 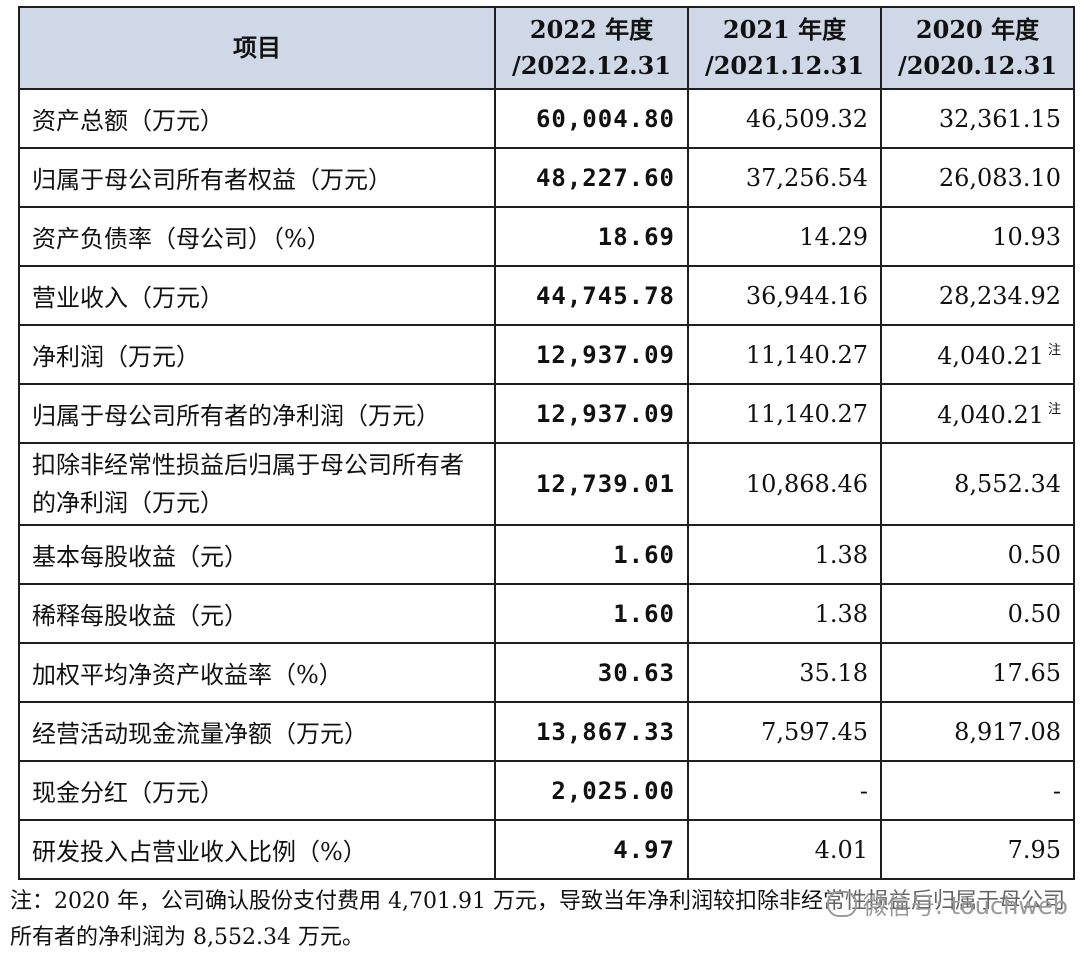 What do you see at coordinates (841, 903) in the screenshot?
I see `wechat-icon` at bounding box center [841, 903].